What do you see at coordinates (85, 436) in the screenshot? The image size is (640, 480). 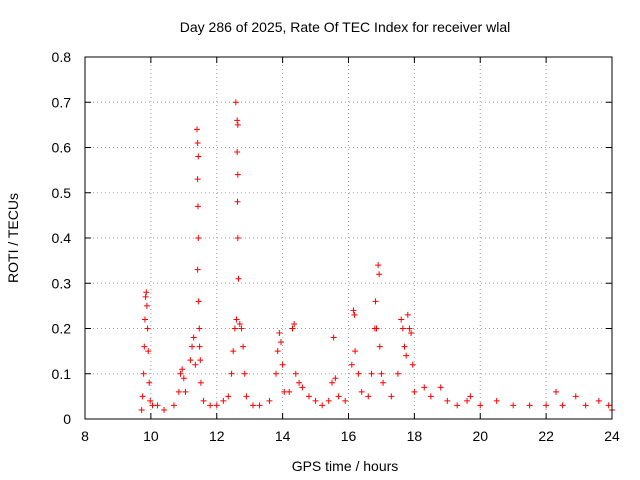 I see `x-tick-label: 8` at bounding box center [85, 436].